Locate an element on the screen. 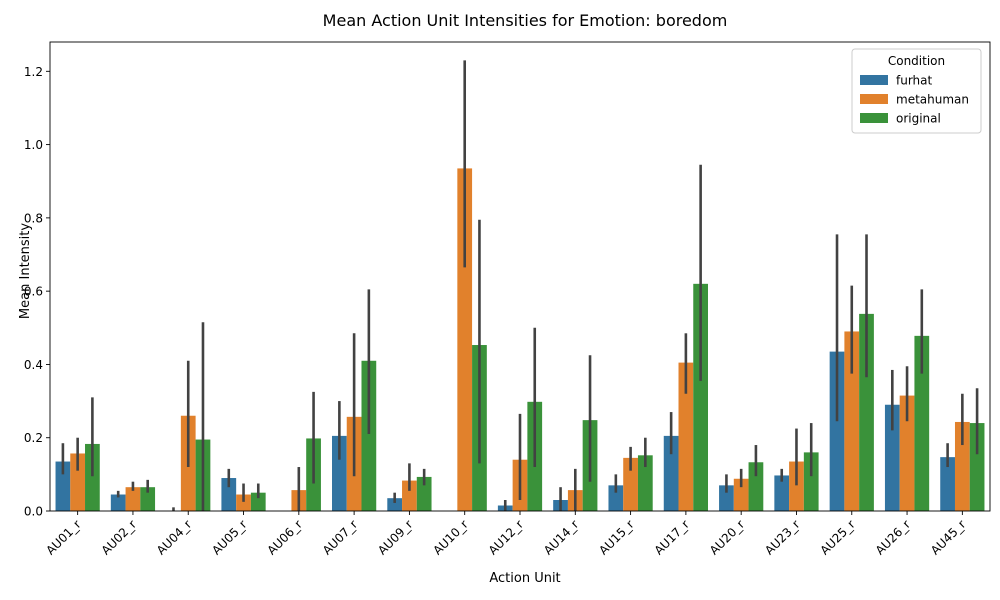 This screenshot has height=600, width=1000. y-axis-label: Mean Intensity is located at coordinates (25, 271).